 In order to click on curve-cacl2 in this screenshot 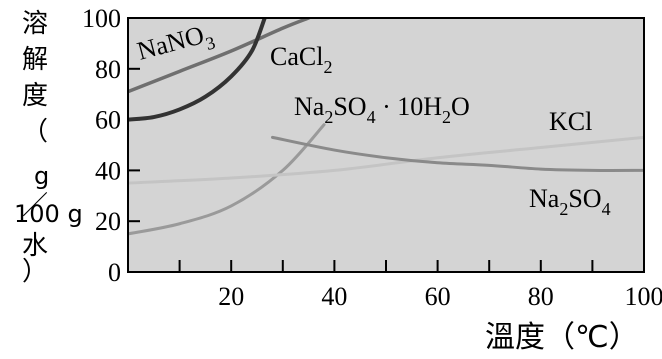, I will do `click(197, 70)`.